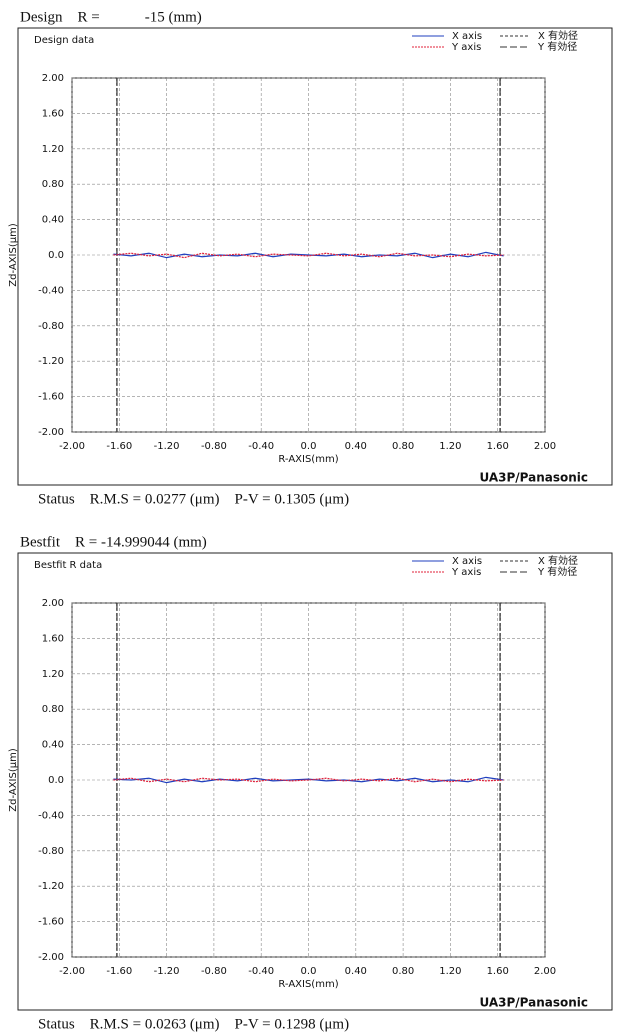  What do you see at coordinates (64, 40) in the screenshot?
I see `chart-title: Design data` at bounding box center [64, 40].